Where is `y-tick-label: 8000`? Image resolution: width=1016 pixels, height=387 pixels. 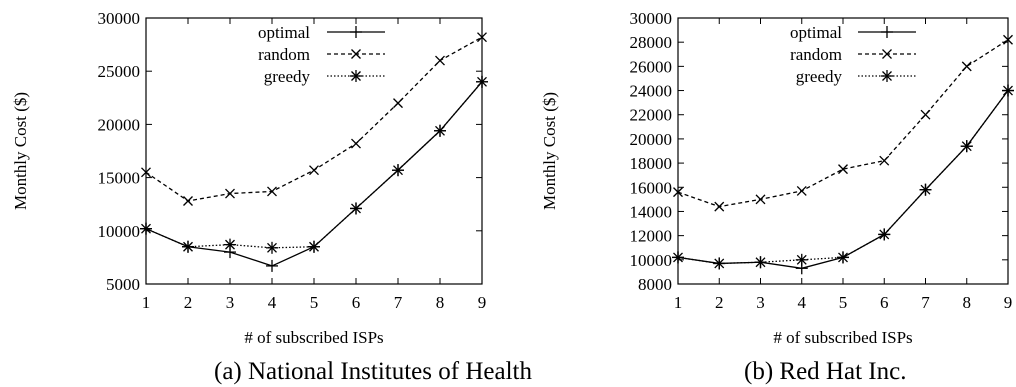 y-tick-label: 8000 is located at coordinates (655, 284).